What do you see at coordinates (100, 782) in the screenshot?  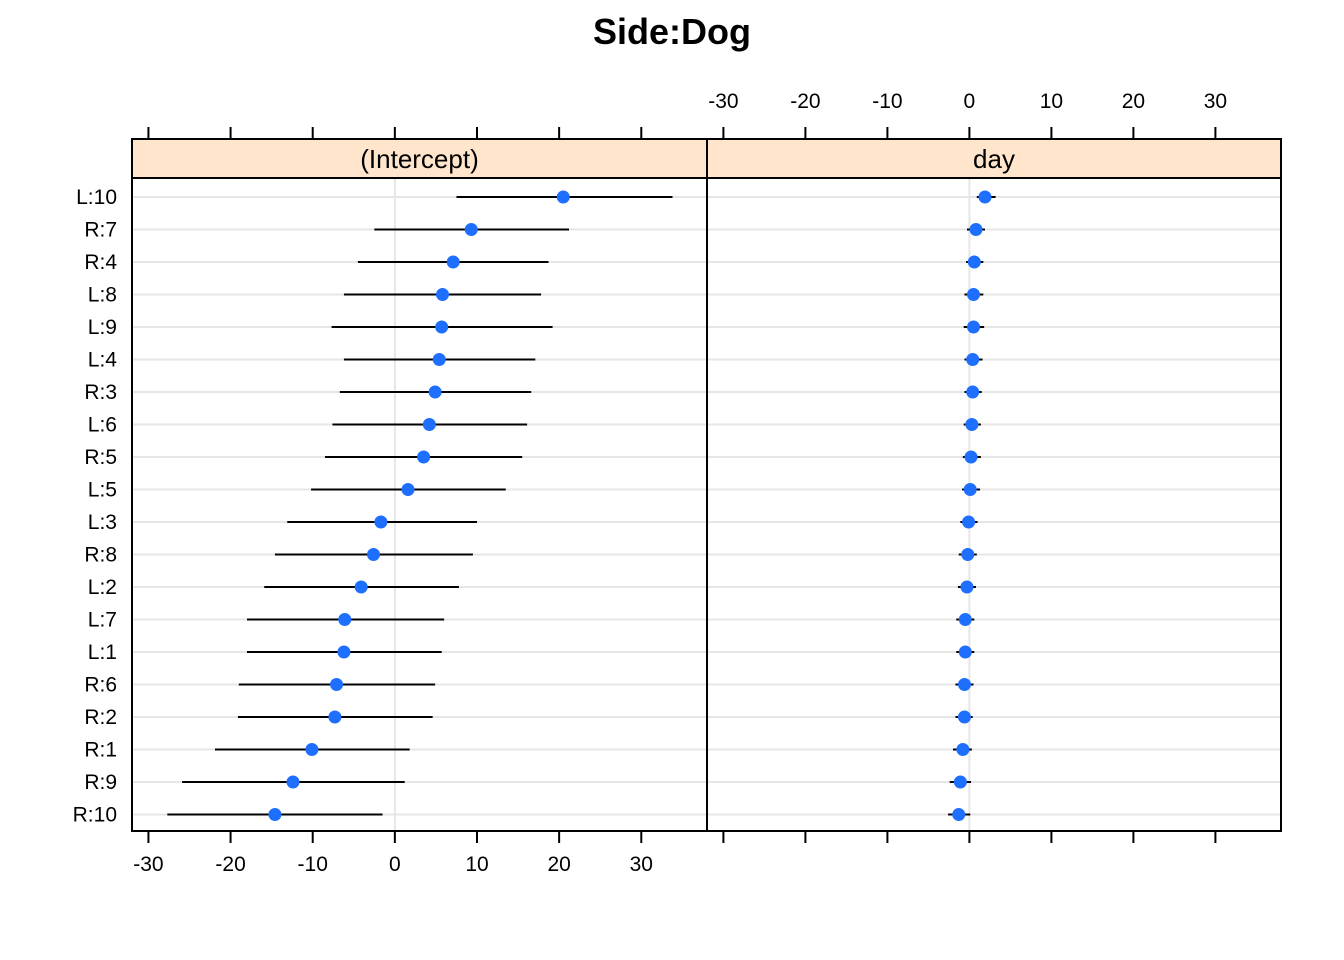 I see `row-label: R:9` at bounding box center [100, 782].